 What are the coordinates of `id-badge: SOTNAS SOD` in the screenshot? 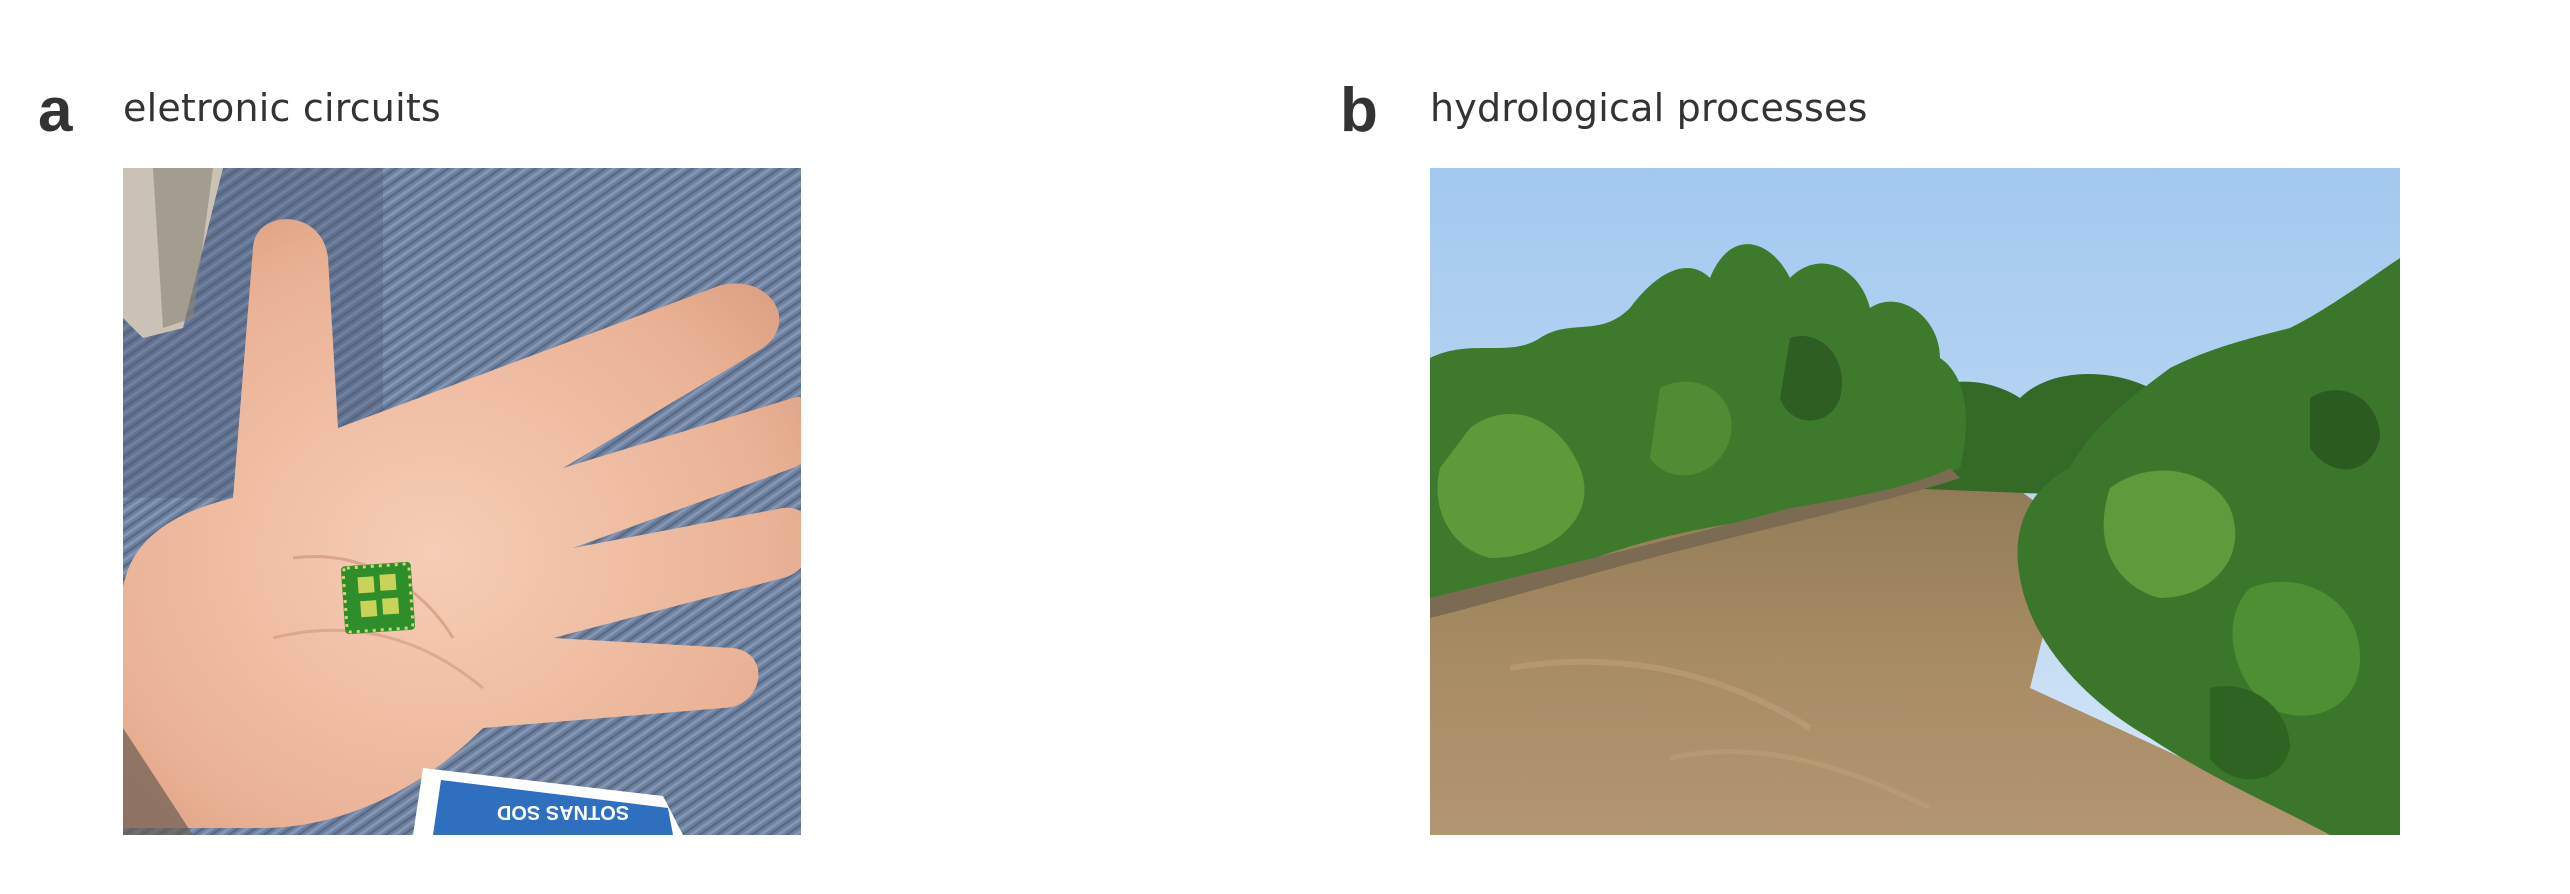 It's located at (548, 801).